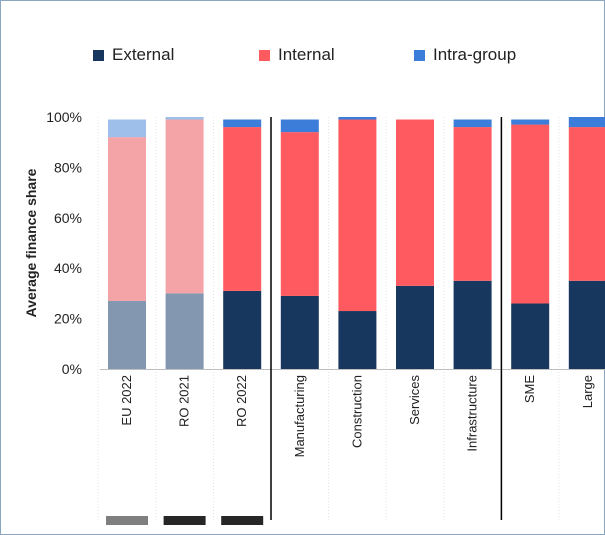  Describe the element at coordinates (299, 416) in the screenshot. I see `x-tick-label: Manufacturing` at that location.